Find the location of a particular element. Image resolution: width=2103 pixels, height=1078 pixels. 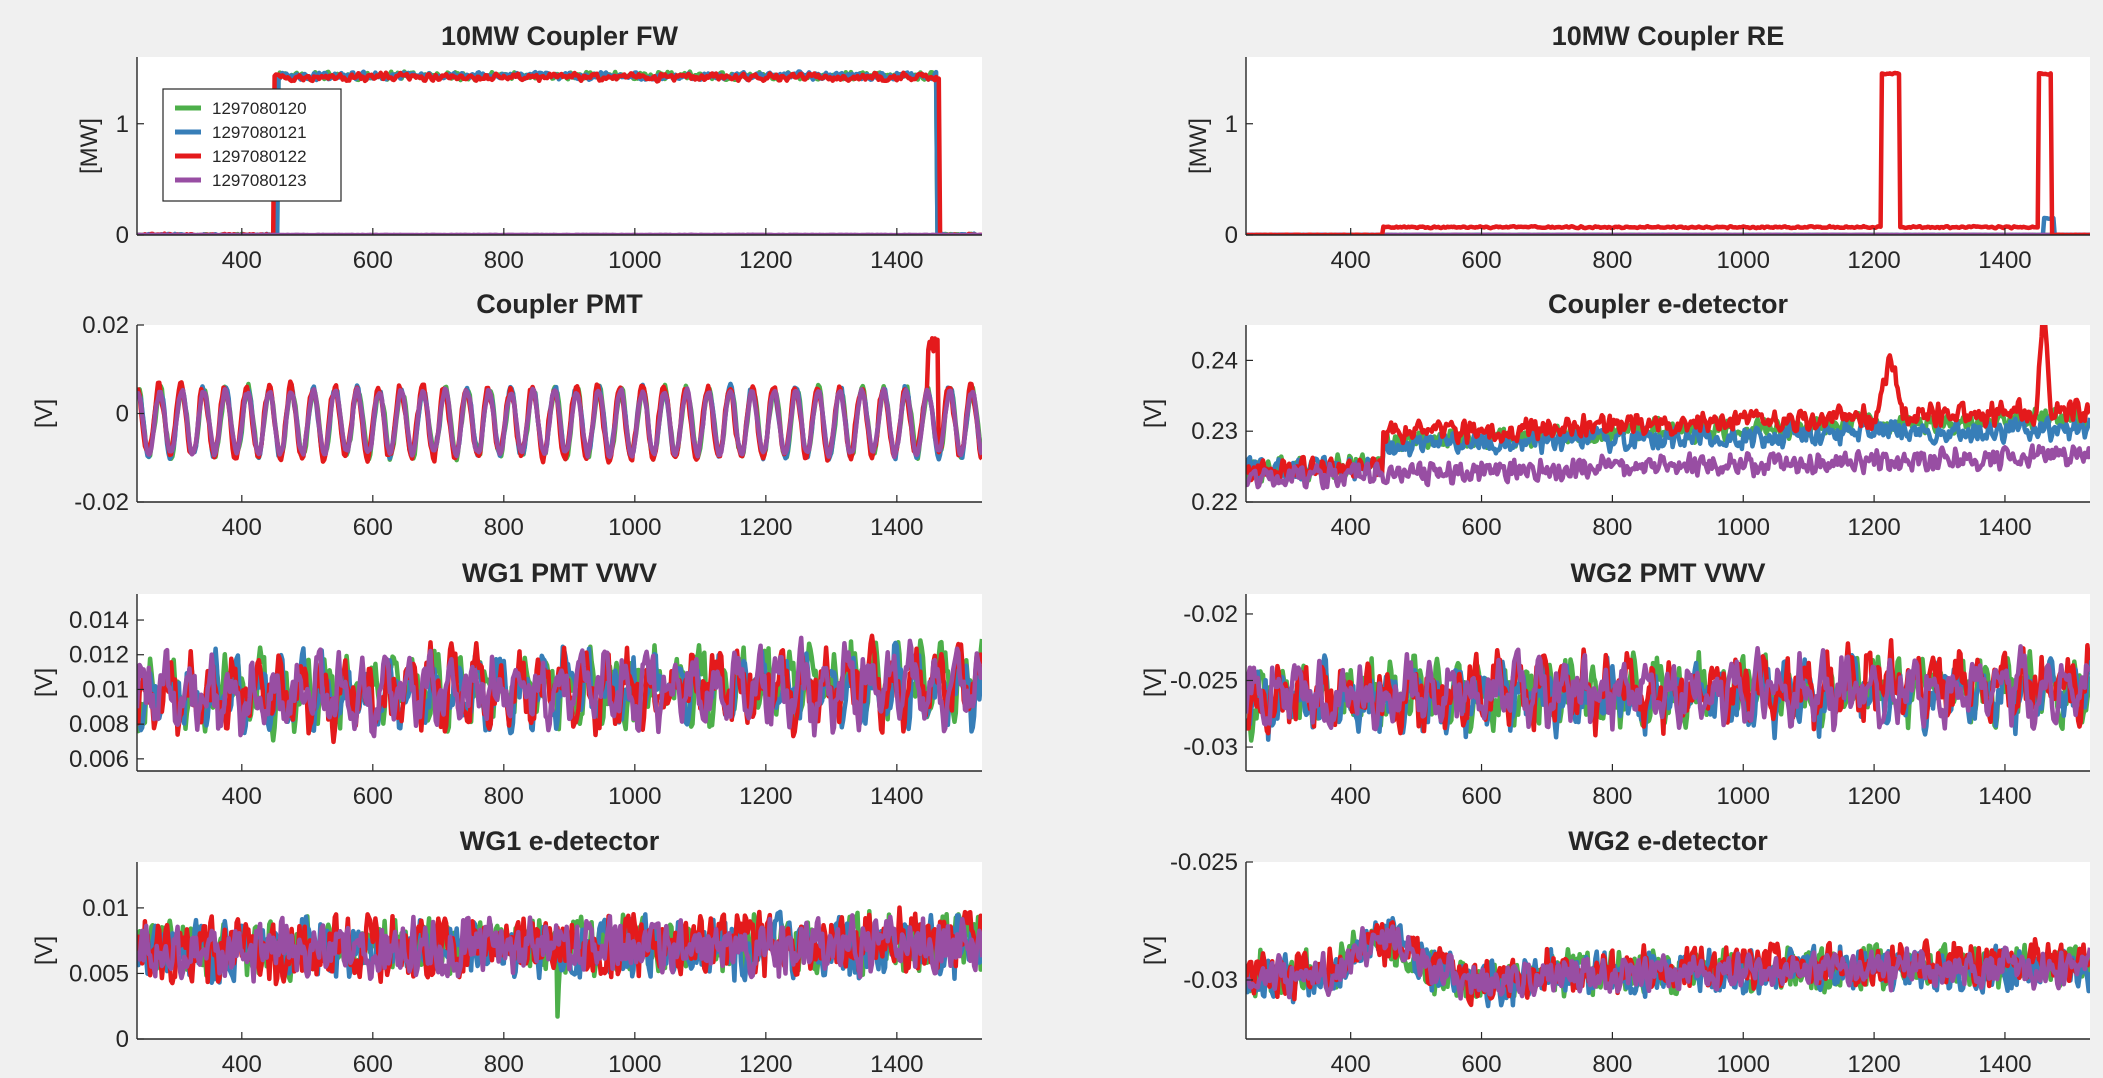

chart-title: WG2 e-detector is located at coordinates (1668, 841).